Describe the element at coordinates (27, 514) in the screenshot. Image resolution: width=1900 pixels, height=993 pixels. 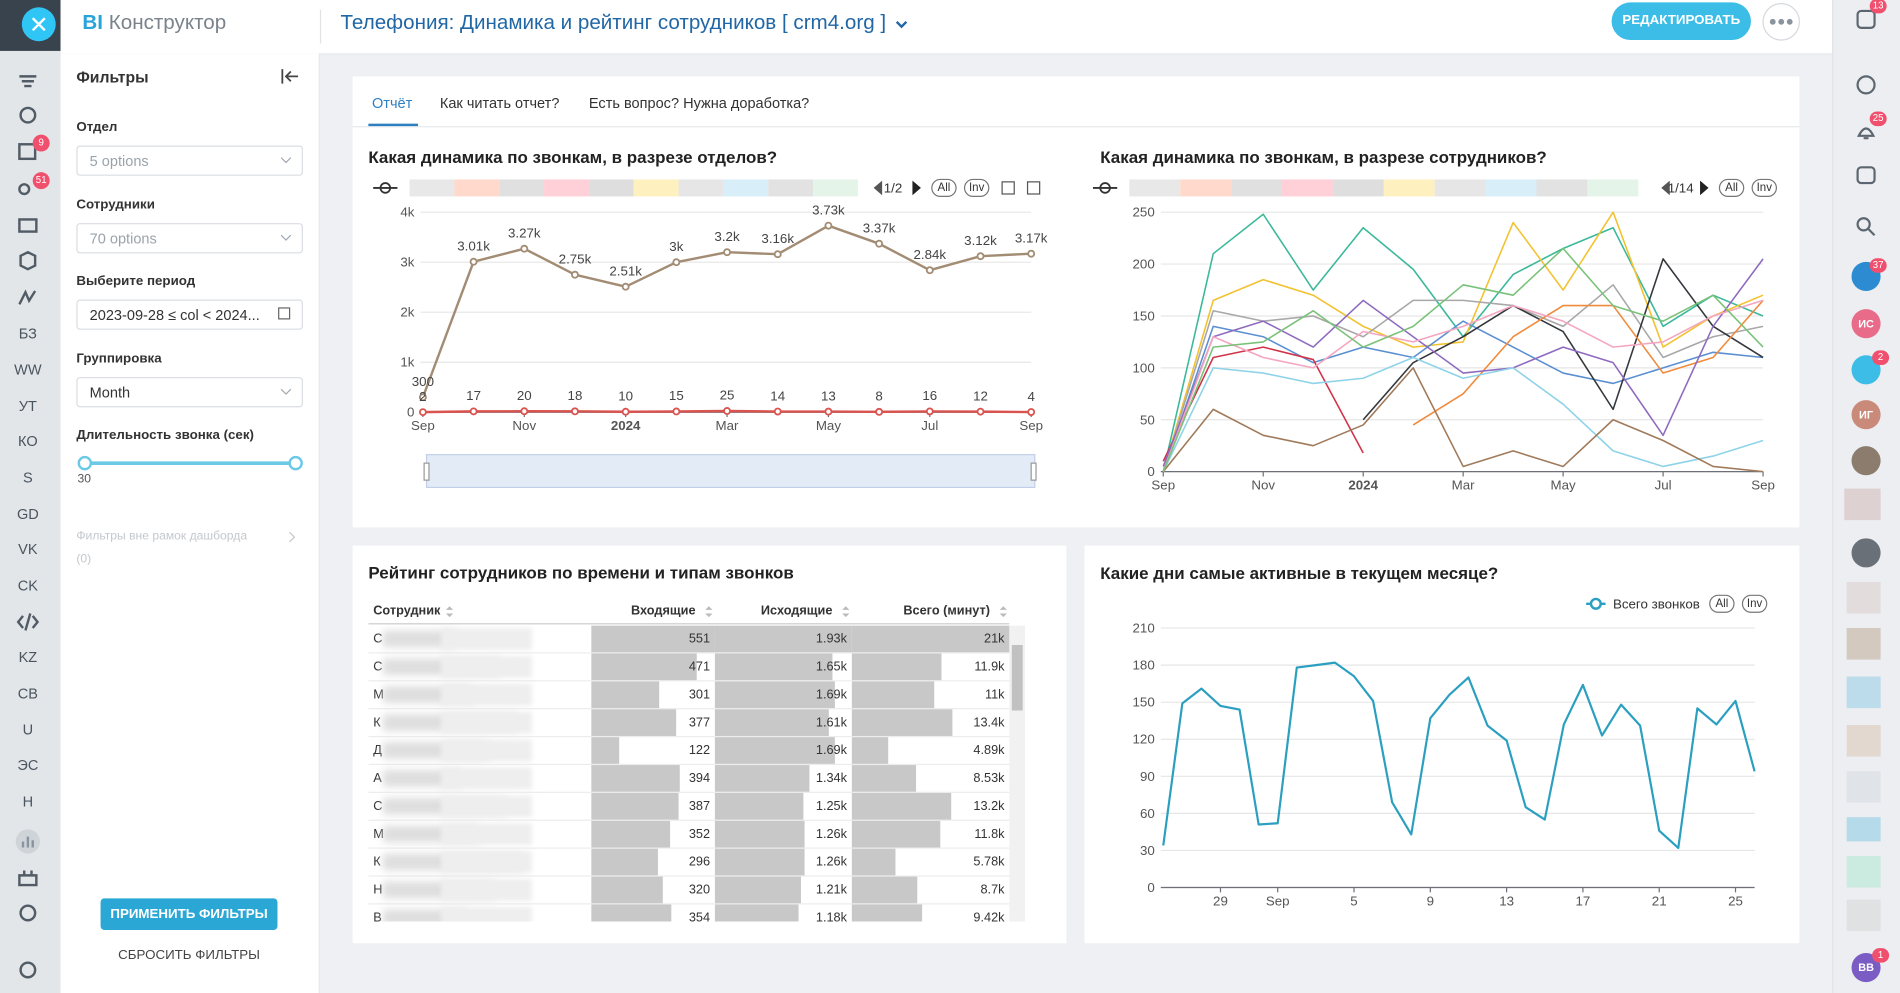
I see `nav-label: GD` at that location.